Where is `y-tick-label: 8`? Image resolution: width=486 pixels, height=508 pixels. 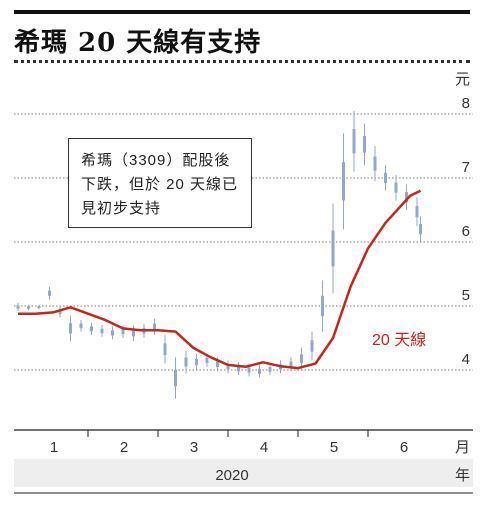
y-tick-label: 8 is located at coordinates (466, 103).